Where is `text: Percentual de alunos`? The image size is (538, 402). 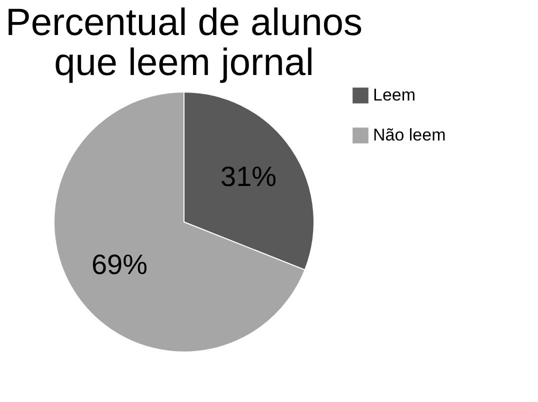 text: Percentual de alunos is located at coordinates (184, 23).